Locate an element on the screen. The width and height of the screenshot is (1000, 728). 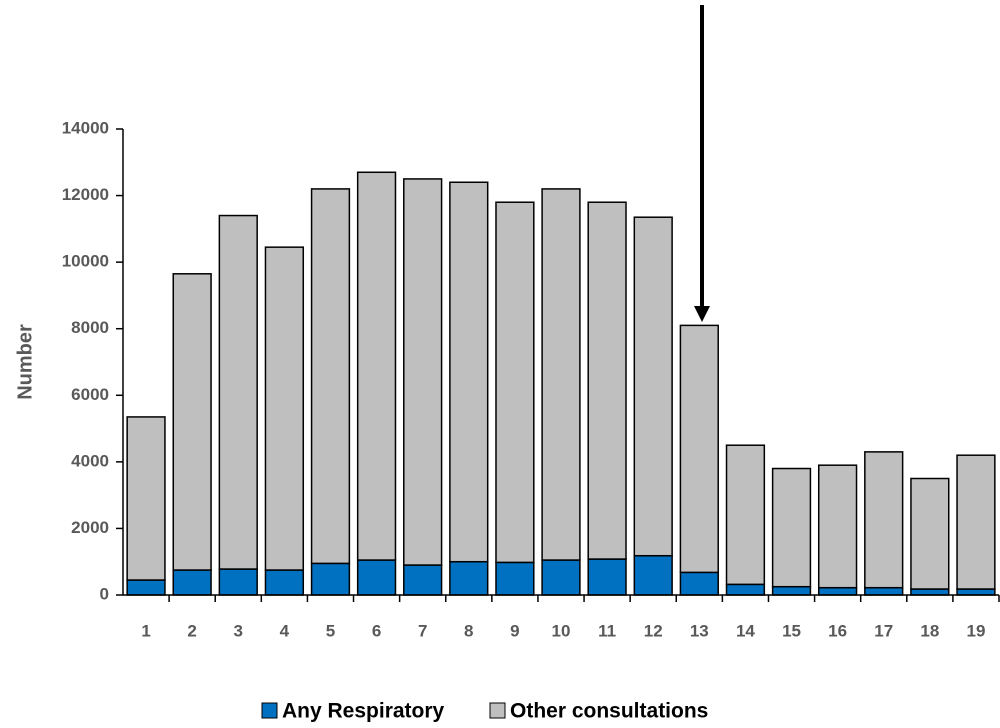
x-tick-label: 7 is located at coordinates (422, 630).